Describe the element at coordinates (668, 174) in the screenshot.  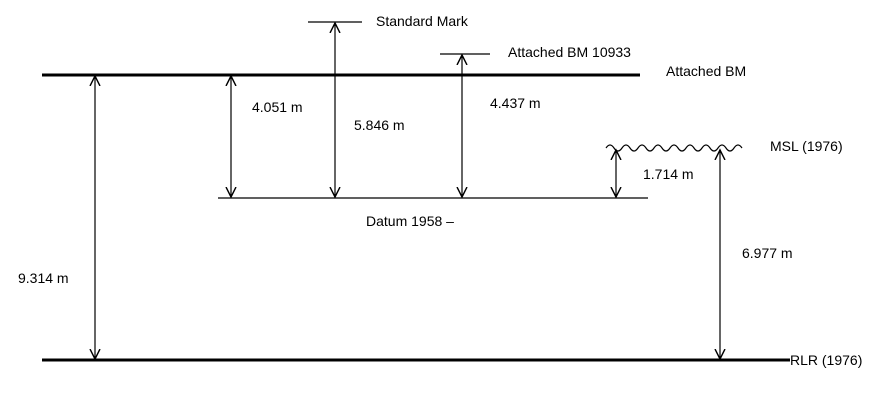
I see `measurement-msl-to-datum: 1.714 m` at that location.